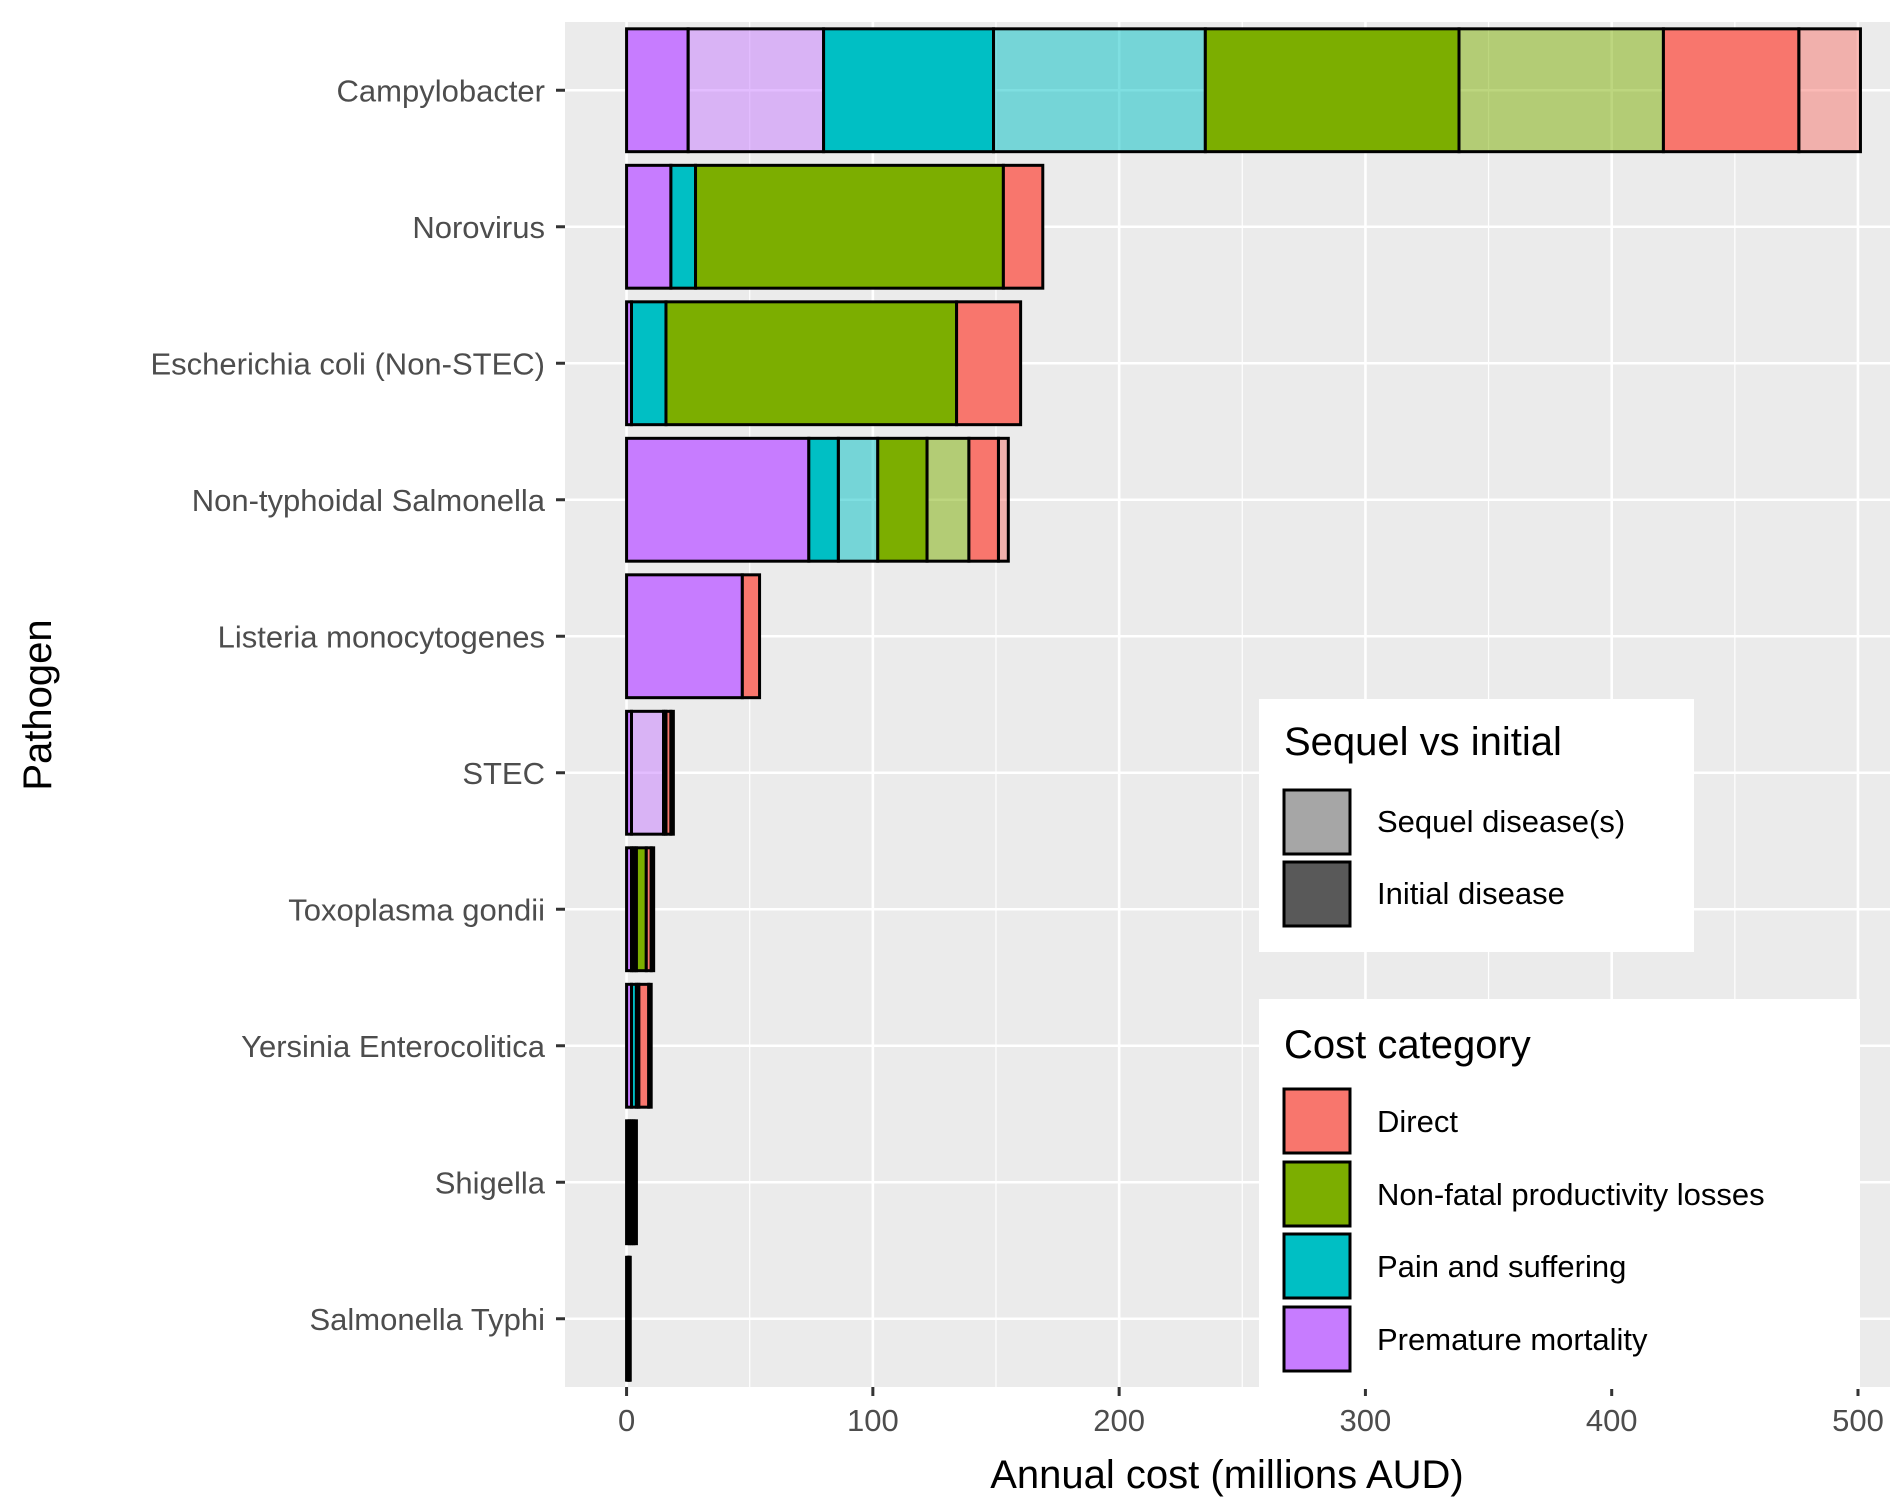  What do you see at coordinates (1471, 893) in the screenshot?
I see `legend-sequel-label-1: Initial disease` at bounding box center [1471, 893].